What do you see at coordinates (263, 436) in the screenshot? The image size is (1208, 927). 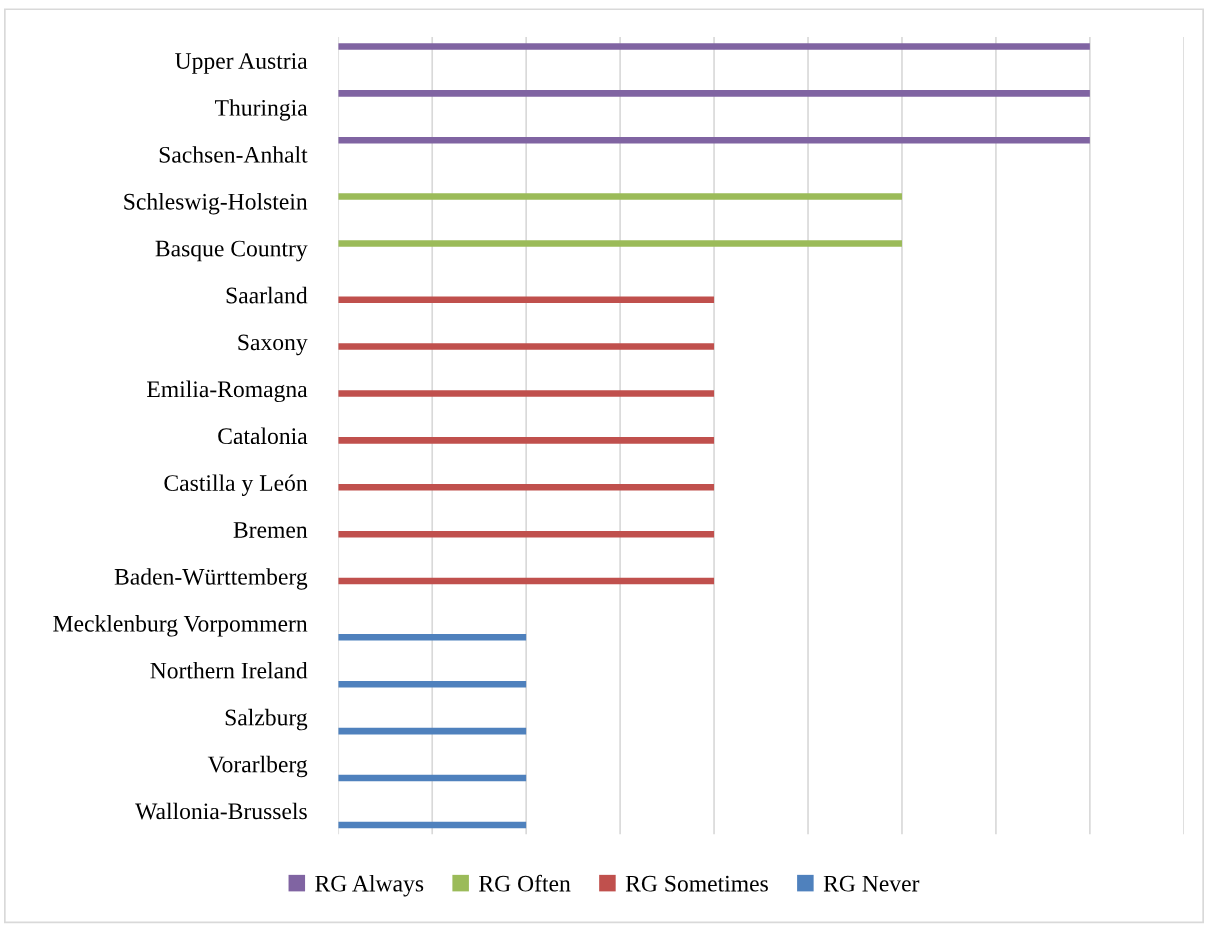 I see `y-tick-label: Catalonia` at bounding box center [263, 436].